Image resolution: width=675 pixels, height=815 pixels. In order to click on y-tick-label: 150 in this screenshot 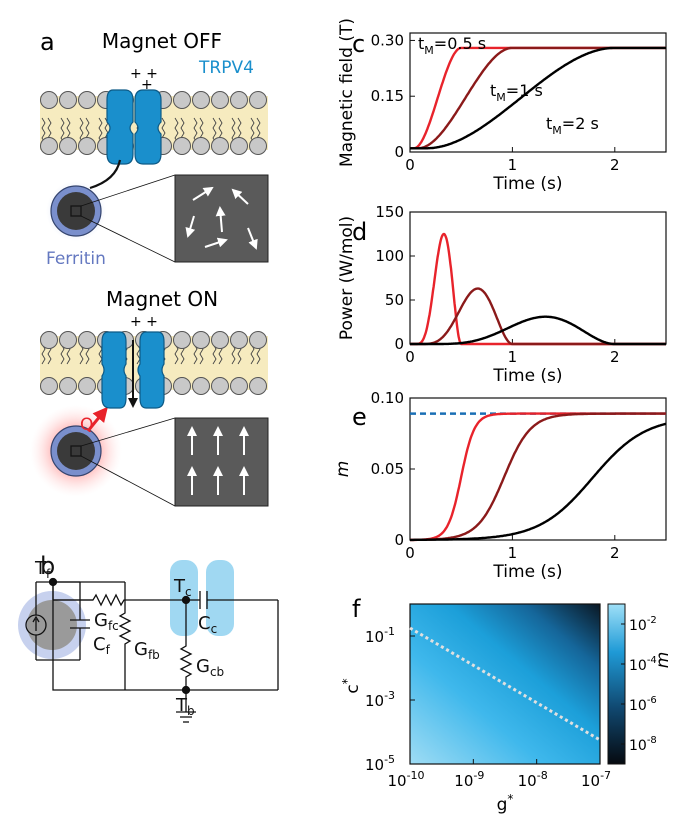, I will do `click(389, 212)`.